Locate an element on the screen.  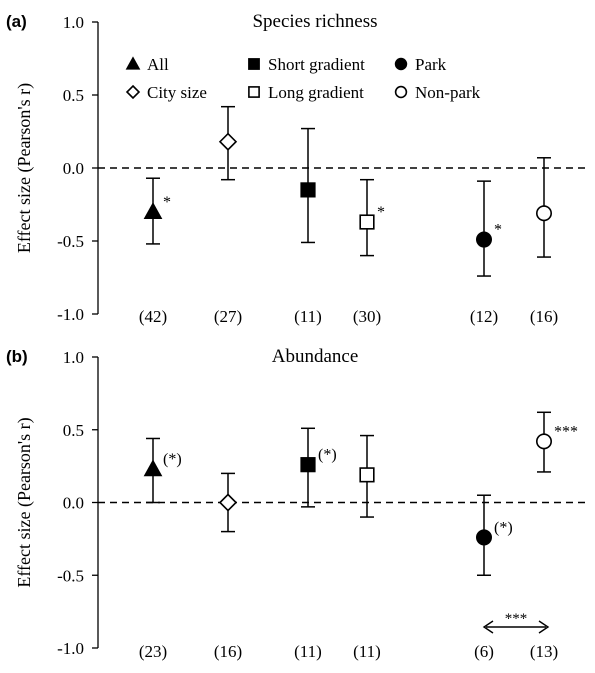
legend-label: Short gradient is located at coordinates (316, 64).